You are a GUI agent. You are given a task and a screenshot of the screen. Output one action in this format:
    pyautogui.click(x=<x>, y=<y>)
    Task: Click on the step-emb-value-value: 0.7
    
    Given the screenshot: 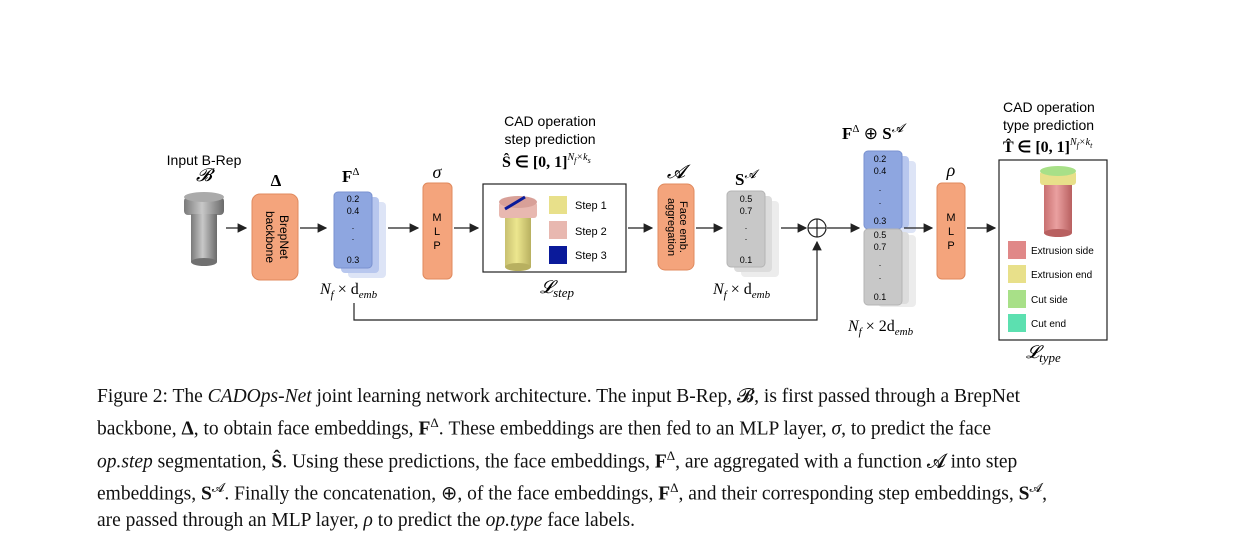 What is the action you would take?
    pyautogui.click(x=746, y=211)
    